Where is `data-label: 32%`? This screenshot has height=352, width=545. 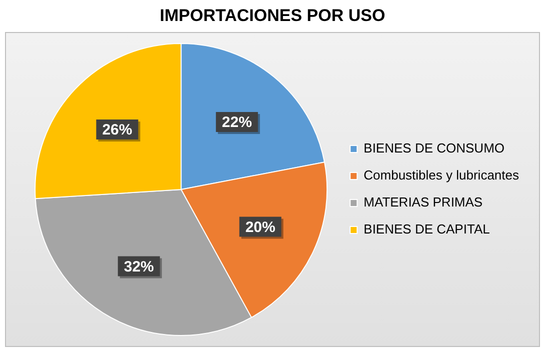
data-label: 32% is located at coordinates (139, 267).